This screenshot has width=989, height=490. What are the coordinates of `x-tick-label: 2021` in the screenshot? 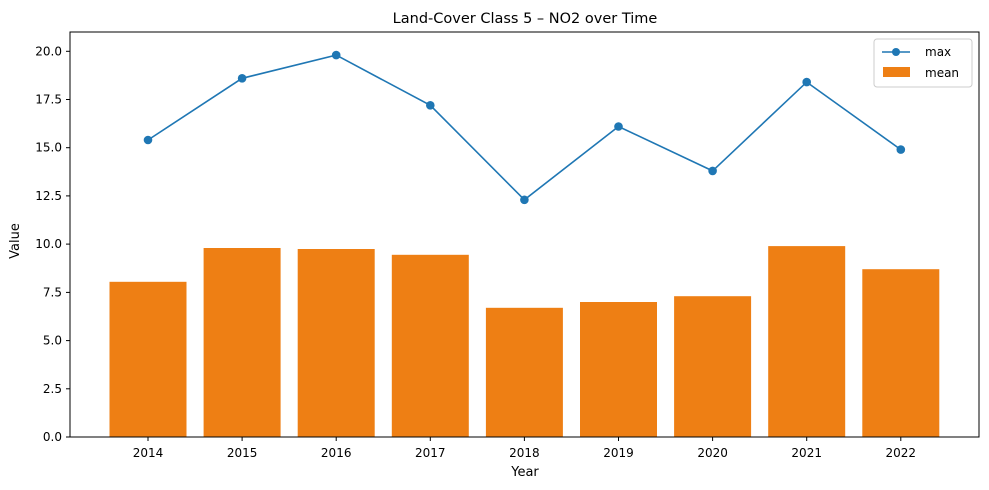 It's located at (806, 453).